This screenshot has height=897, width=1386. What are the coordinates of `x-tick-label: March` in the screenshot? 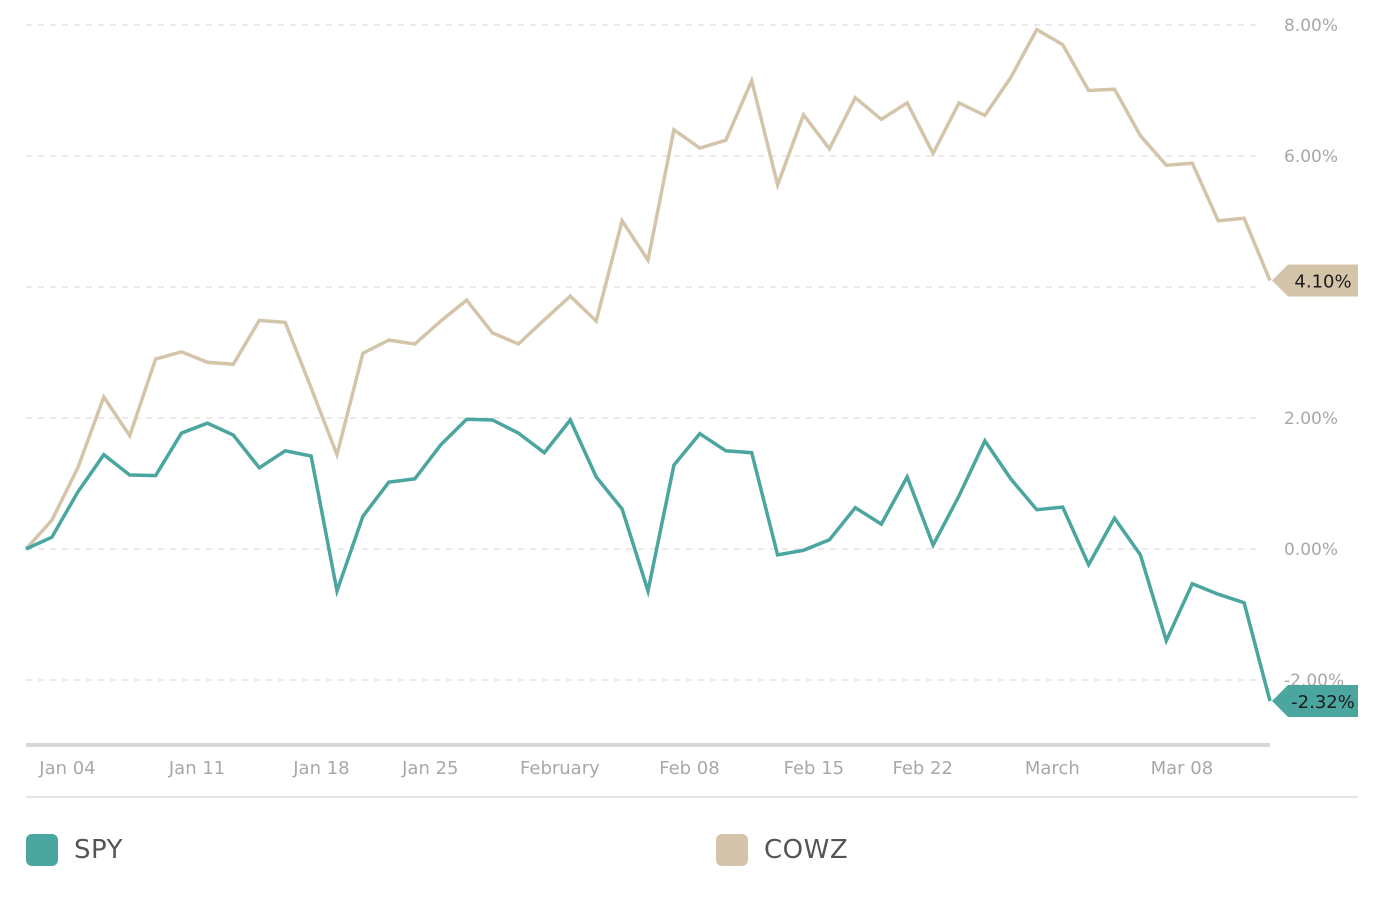 It's located at (1052, 768).